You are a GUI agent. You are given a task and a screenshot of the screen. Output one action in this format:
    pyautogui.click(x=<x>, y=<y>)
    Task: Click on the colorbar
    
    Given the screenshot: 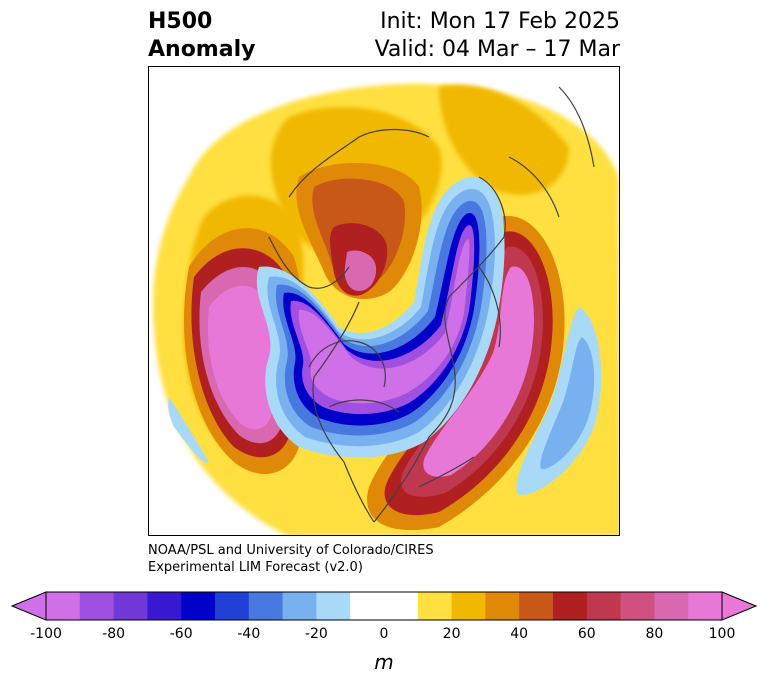 What is the action you would take?
    pyautogui.click(x=384, y=606)
    